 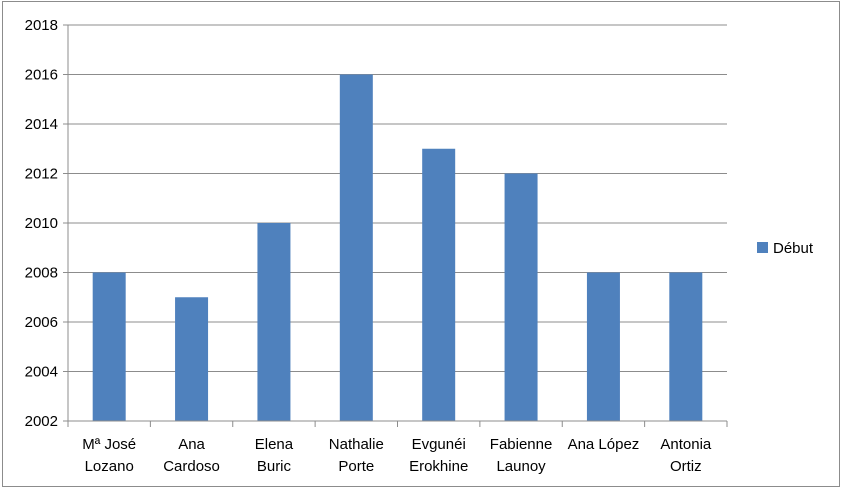 What do you see at coordinates (109, 455) in the screenshot?
I see `x-tick-label: Mª José Lozano` at bounding box center [109, 455].